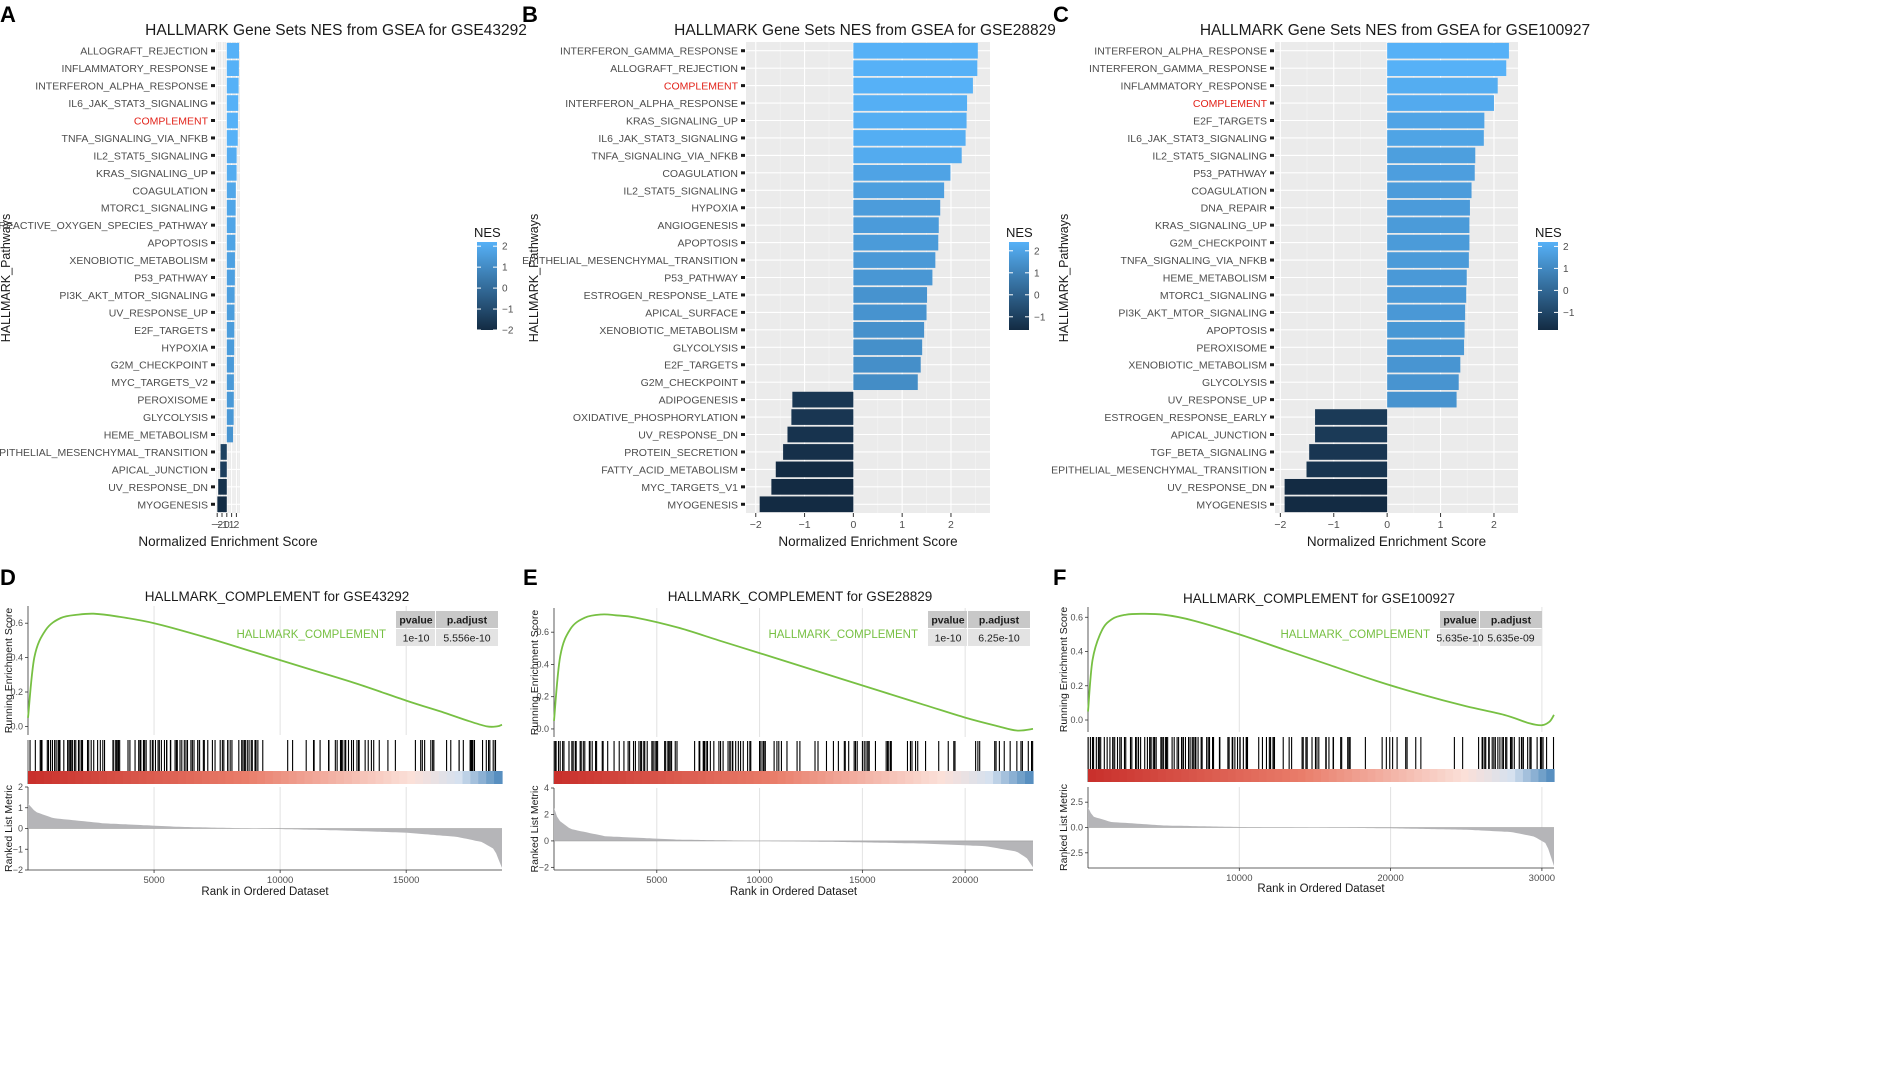  What do you see at coordinates (467, 621) in the screenshot?
I see `table-header-padjust: p.adjust` at bounding box center [467, 621].